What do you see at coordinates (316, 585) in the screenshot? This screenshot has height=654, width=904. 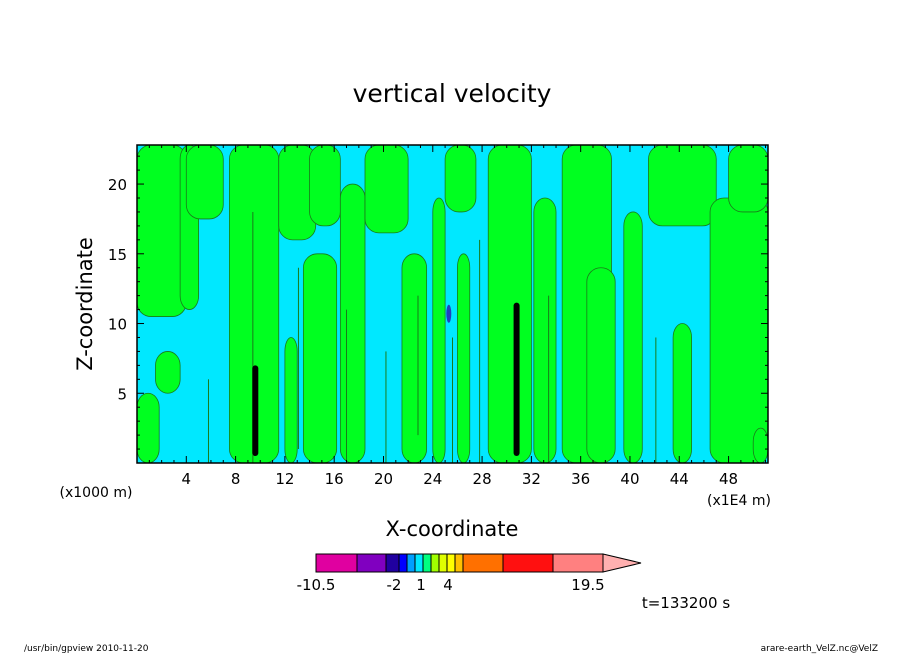 I see `colorbar-label: -10.5` at bounding box center [316, 585].